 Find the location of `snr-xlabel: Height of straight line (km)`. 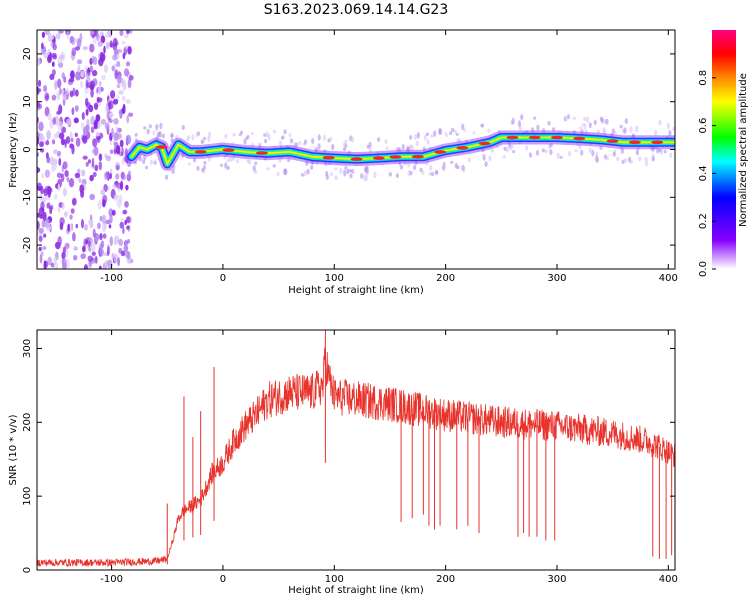

snr-xlabel: Height of straight line (km) is located at coordinates (356, 590).